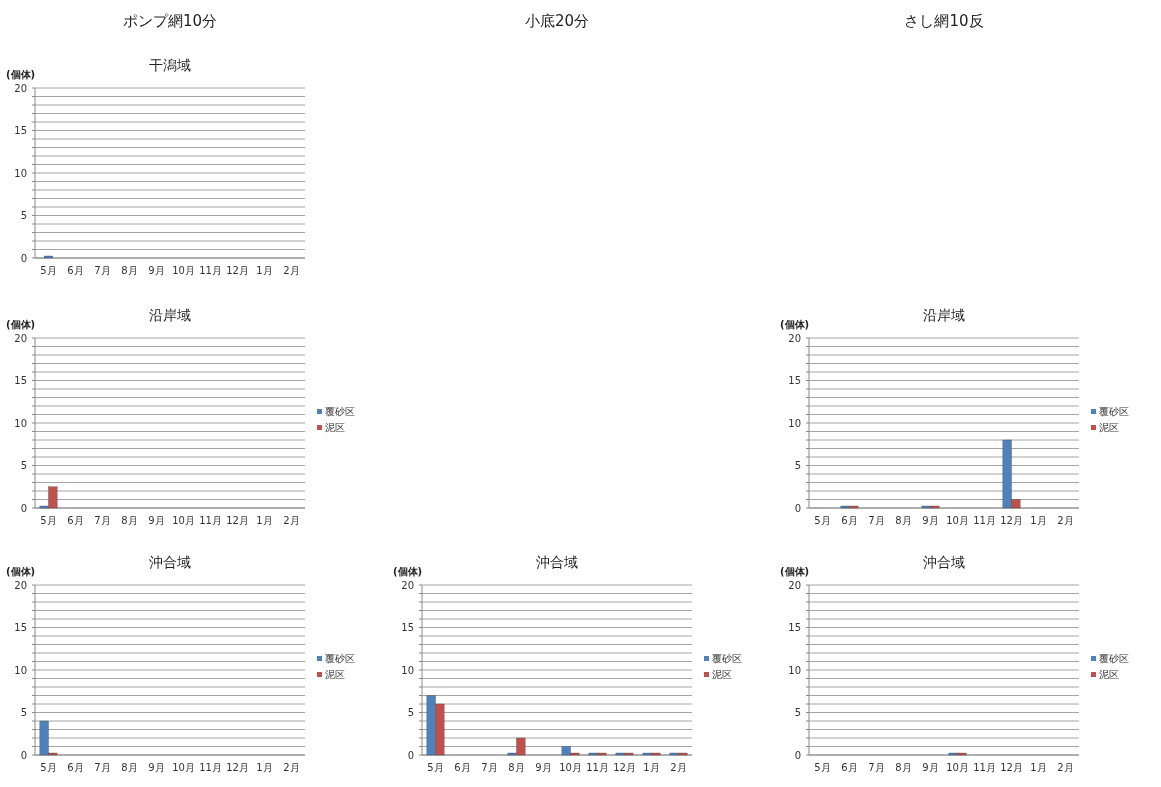 The image size is (1161, 787). I want to click on chart-title: 干潟域, so click(170, 65).